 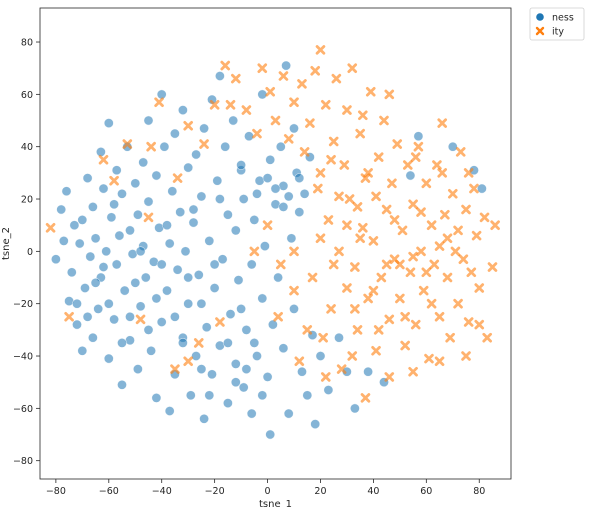 I want to click on x-tick-label: 80, so click(x=479, y=491).